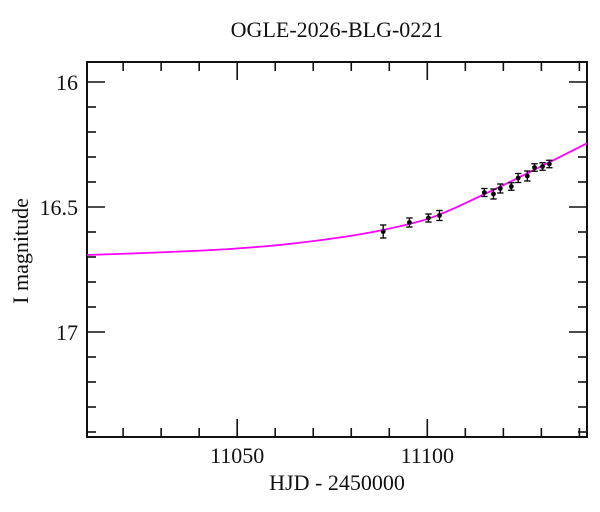 The image size is (600, 512). I want to click on y-tick-label: 16, so click(67, 82).